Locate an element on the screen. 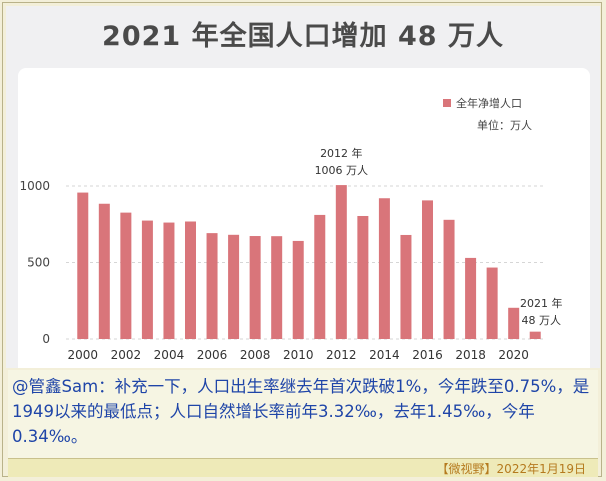 The image size is (606, 481). x-tick-label: 2018 is located at coordinates (470, 355).